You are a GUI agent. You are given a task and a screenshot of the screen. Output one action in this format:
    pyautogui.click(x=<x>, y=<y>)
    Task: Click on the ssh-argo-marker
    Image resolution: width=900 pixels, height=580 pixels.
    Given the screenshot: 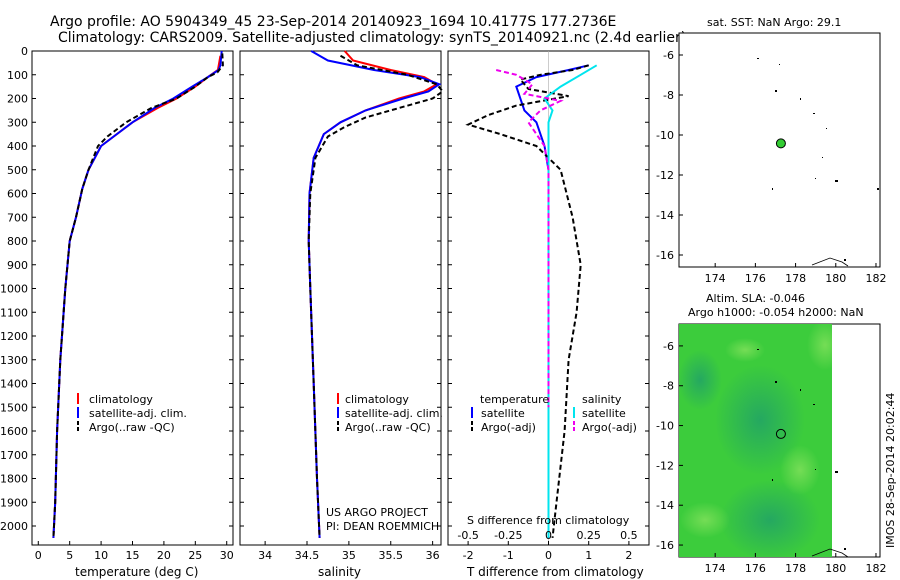 What is the action you would take?
    pyautogui.click(x=780, y=433)
    